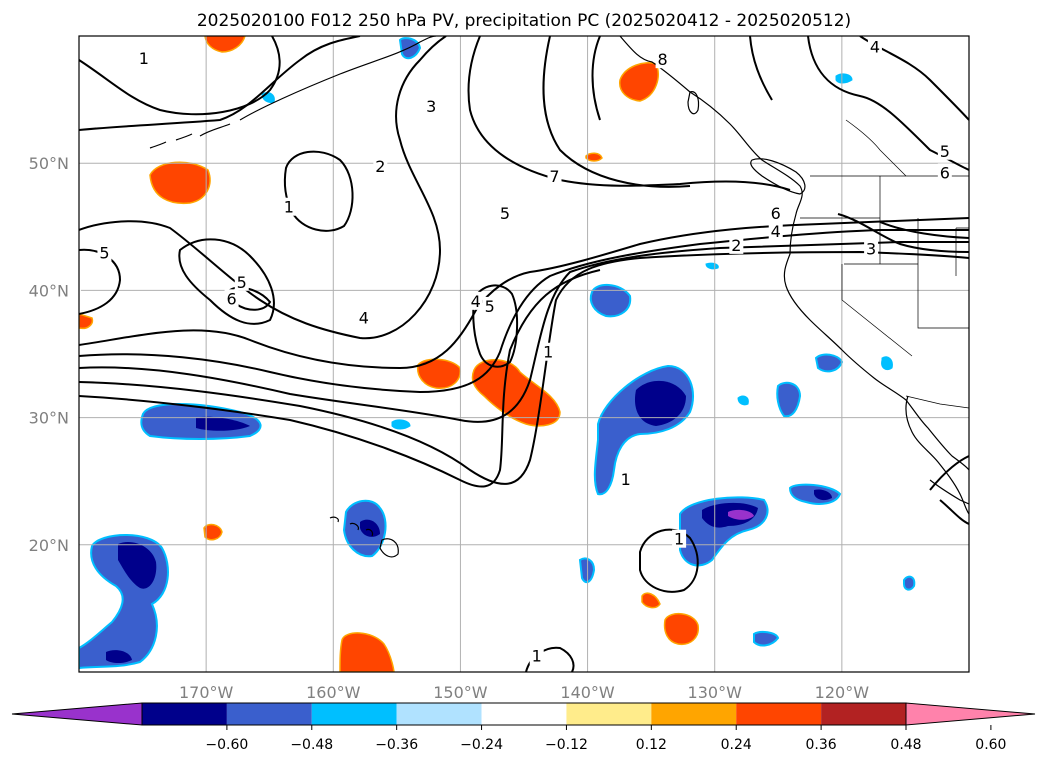 This screenshot has width=1047, height=765. I want to click on lon-tick-label: 140°W, so click(587, 692).